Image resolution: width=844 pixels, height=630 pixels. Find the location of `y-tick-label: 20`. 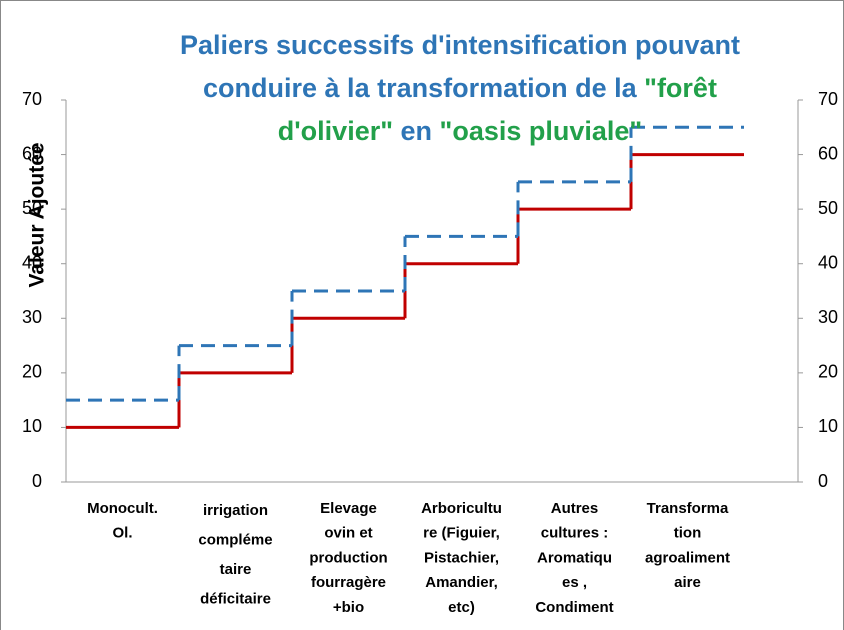

y-tick-label: 20 is located at coordinates (32, 372).